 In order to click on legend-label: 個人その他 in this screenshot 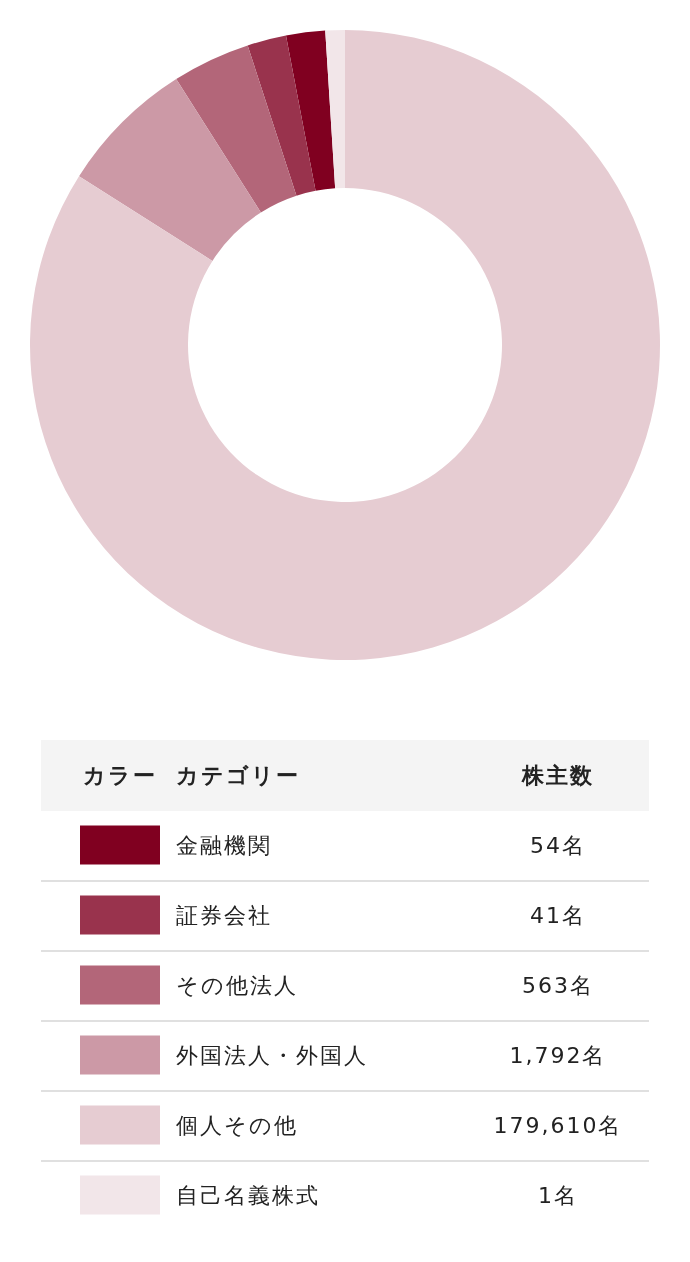, I will do `click(237, 1125)`.